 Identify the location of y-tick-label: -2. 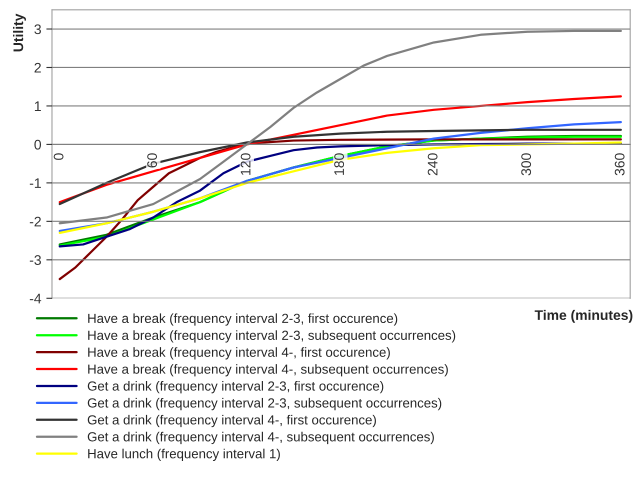
(35, 221).